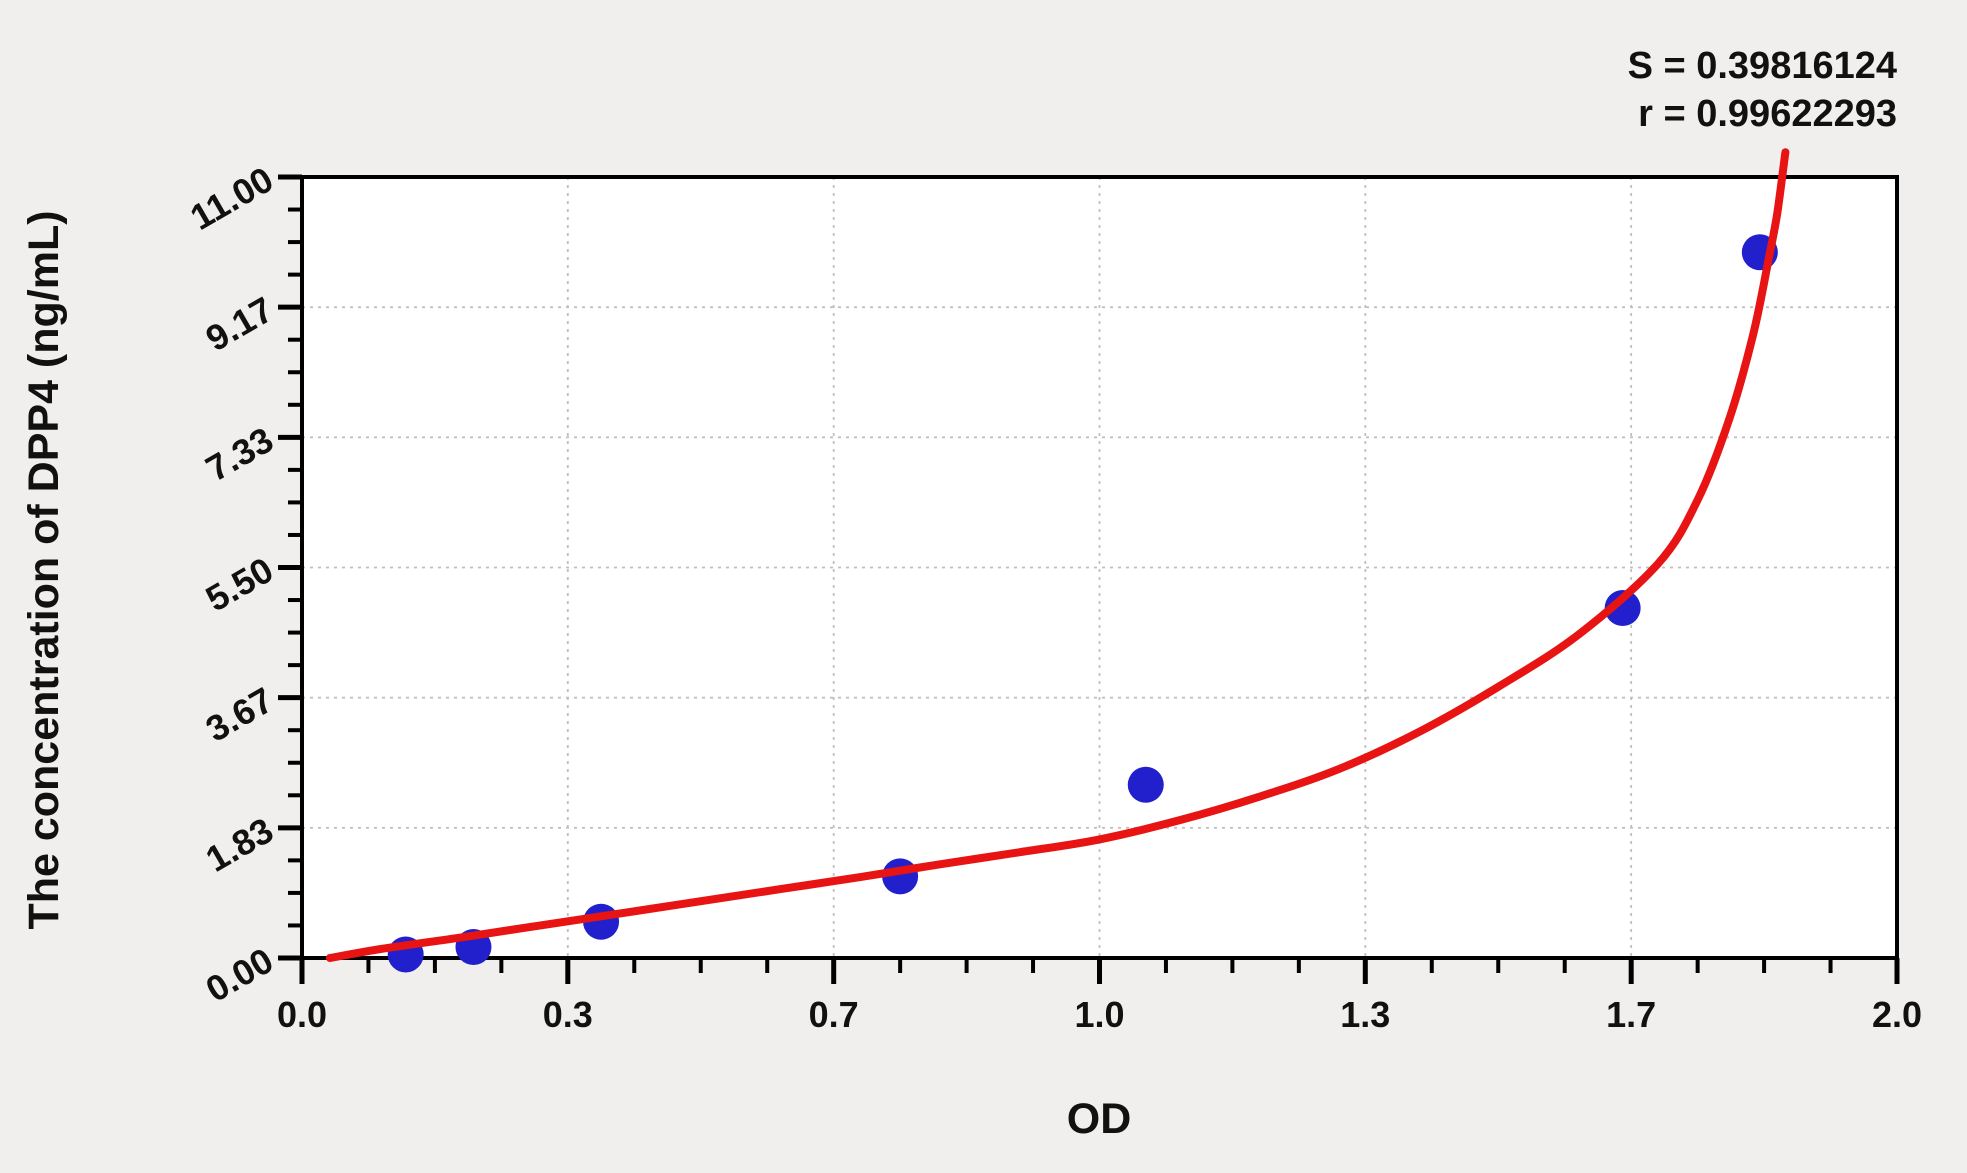 The image size is (1967, 1173). Describe the element at coordinates (1762, 66) in the screenshot. I see `stat-s-value: S = 0.39816124` at that location.